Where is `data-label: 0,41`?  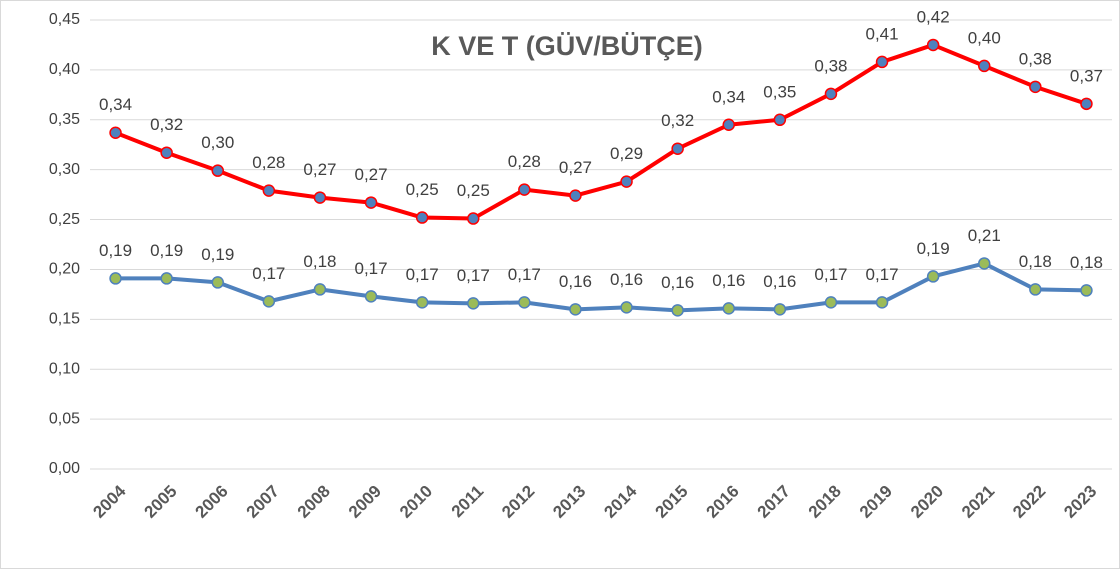 data-label: 0,41 is located at coordinates (882, 33).